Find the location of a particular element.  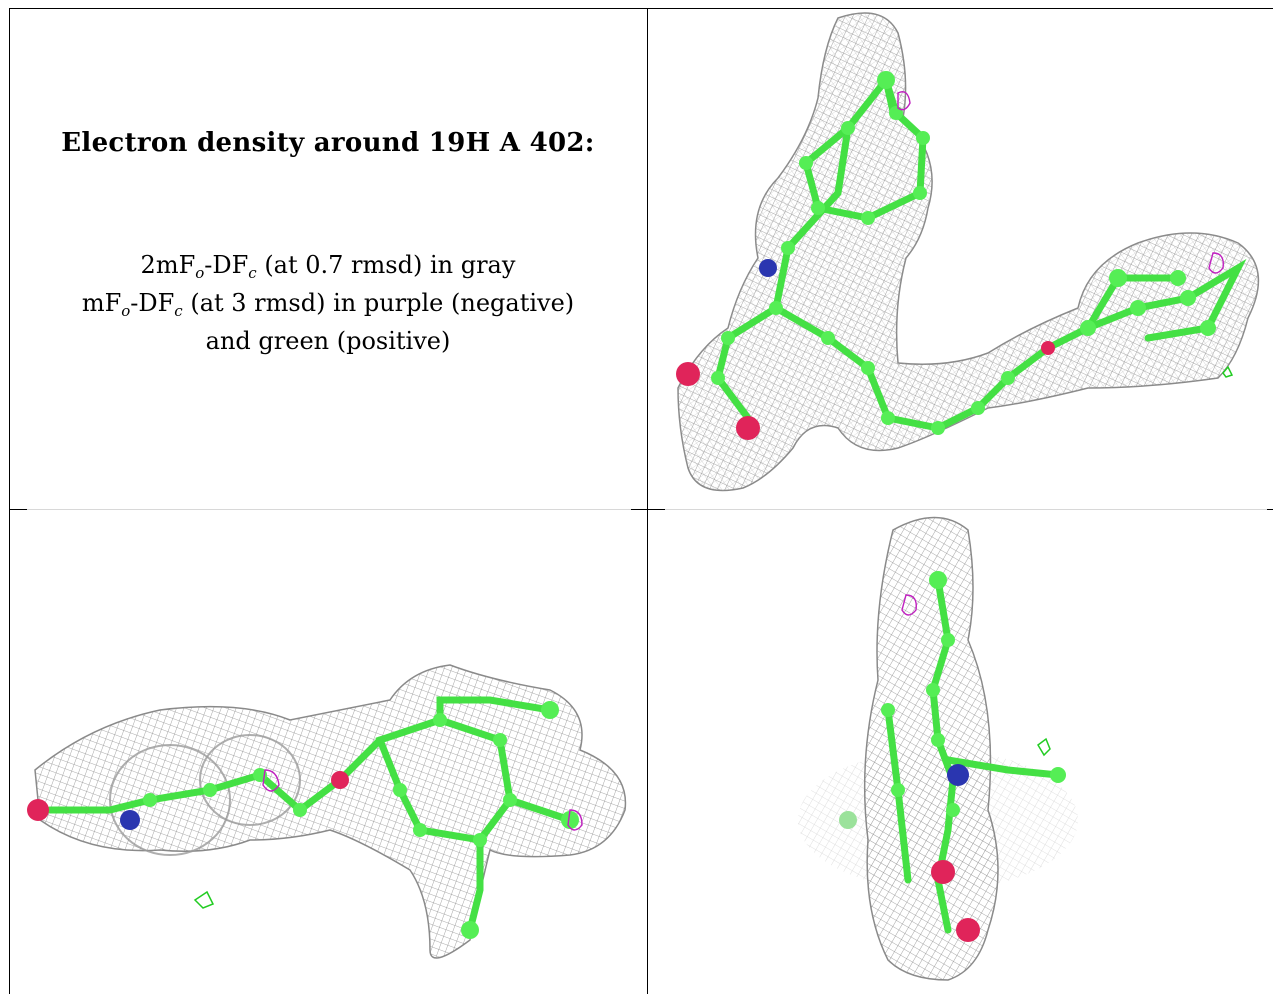

legend-line-difference: mFo-DFc (at 3 rmsd) in purple (negative) is located at coordinates (328, 304).